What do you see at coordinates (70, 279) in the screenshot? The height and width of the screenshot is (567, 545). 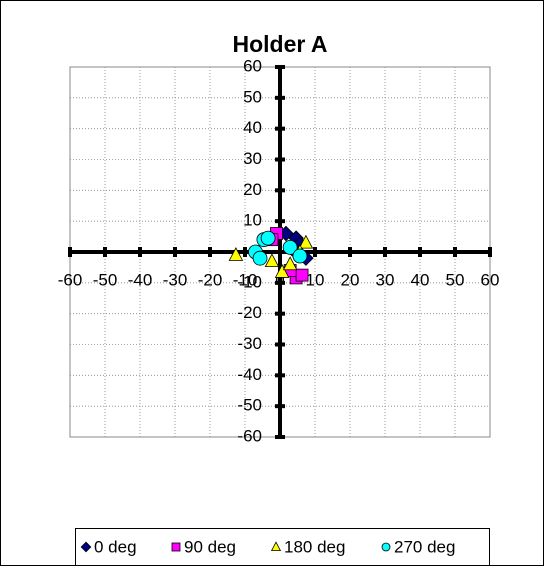 I see `x-tick-label: -60` at bounding box center [70, 279].